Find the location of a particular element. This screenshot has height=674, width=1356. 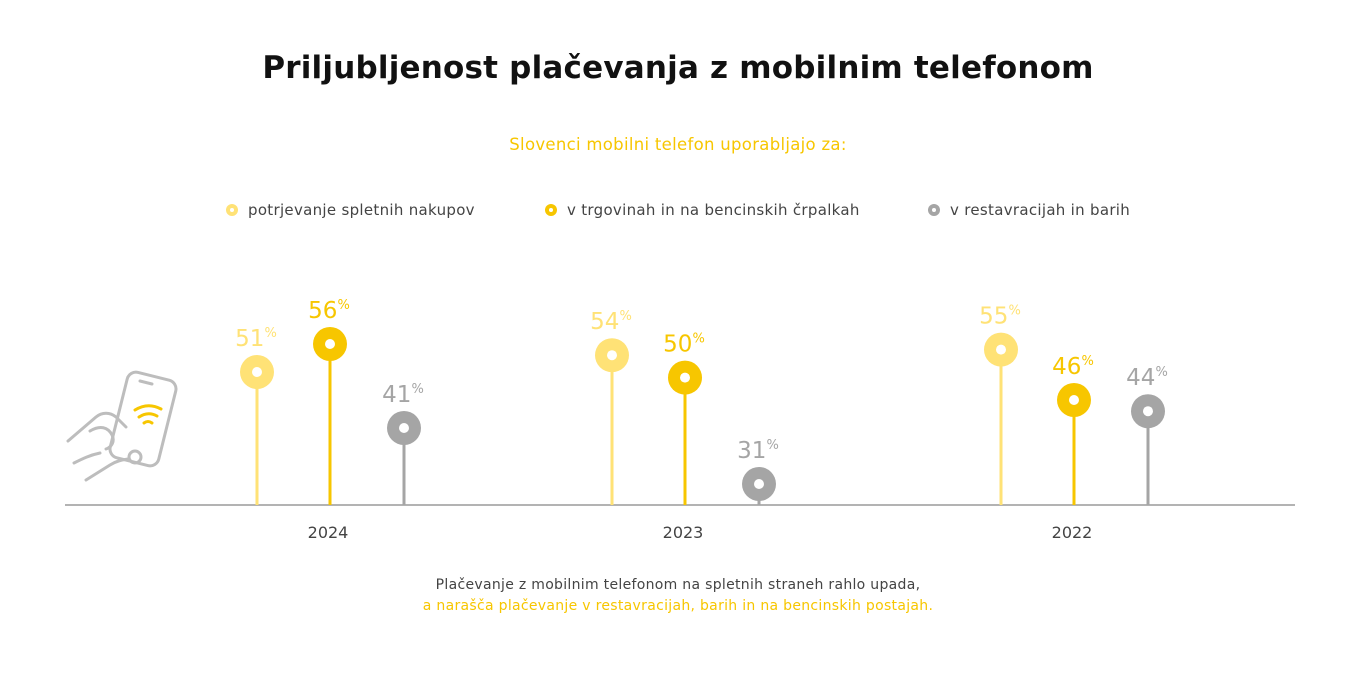

phone-payment-icon is located at coordinates (122, 426).